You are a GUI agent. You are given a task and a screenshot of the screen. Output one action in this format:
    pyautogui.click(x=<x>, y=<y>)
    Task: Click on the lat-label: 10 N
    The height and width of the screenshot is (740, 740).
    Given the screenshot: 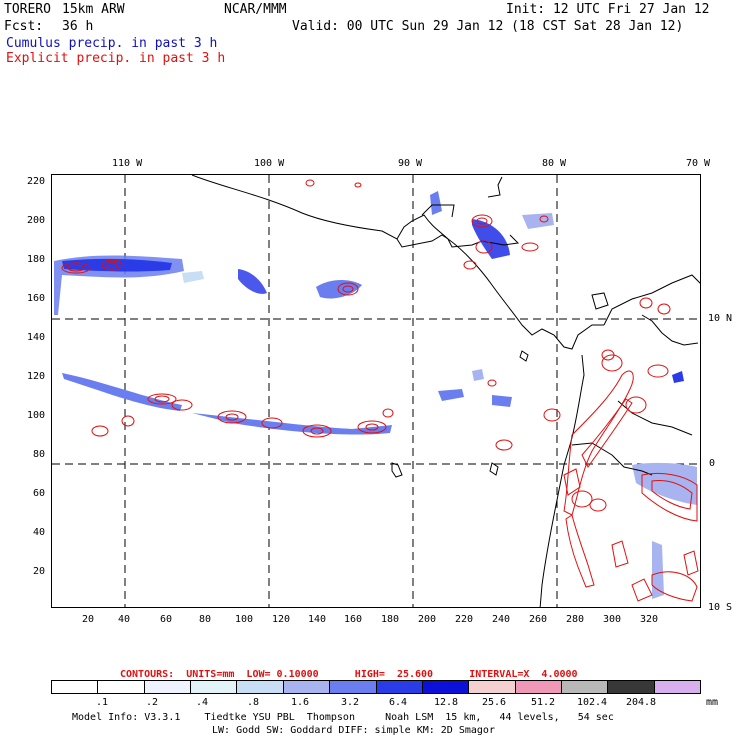 What is the action you would take?
    pyautogui.click(x=720, y=318)
    